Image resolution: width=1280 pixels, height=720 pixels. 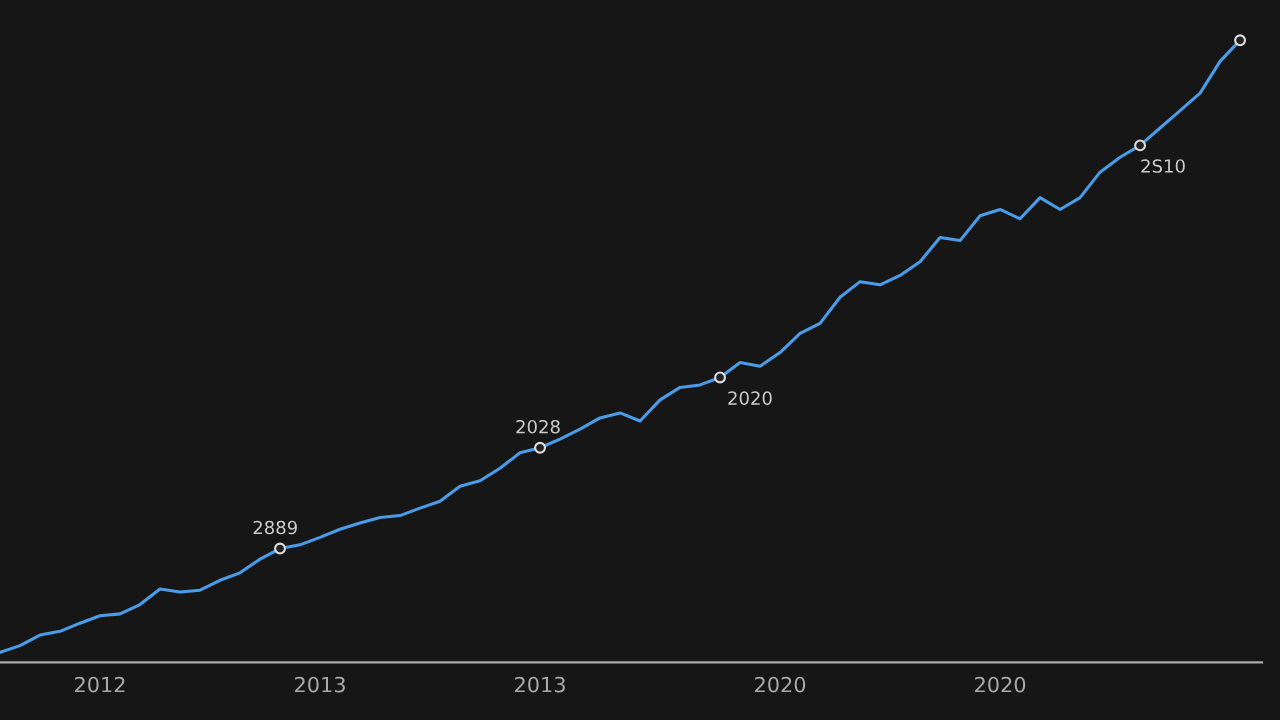 I want to click on annotation: 2028, so click(x=538, y=426).